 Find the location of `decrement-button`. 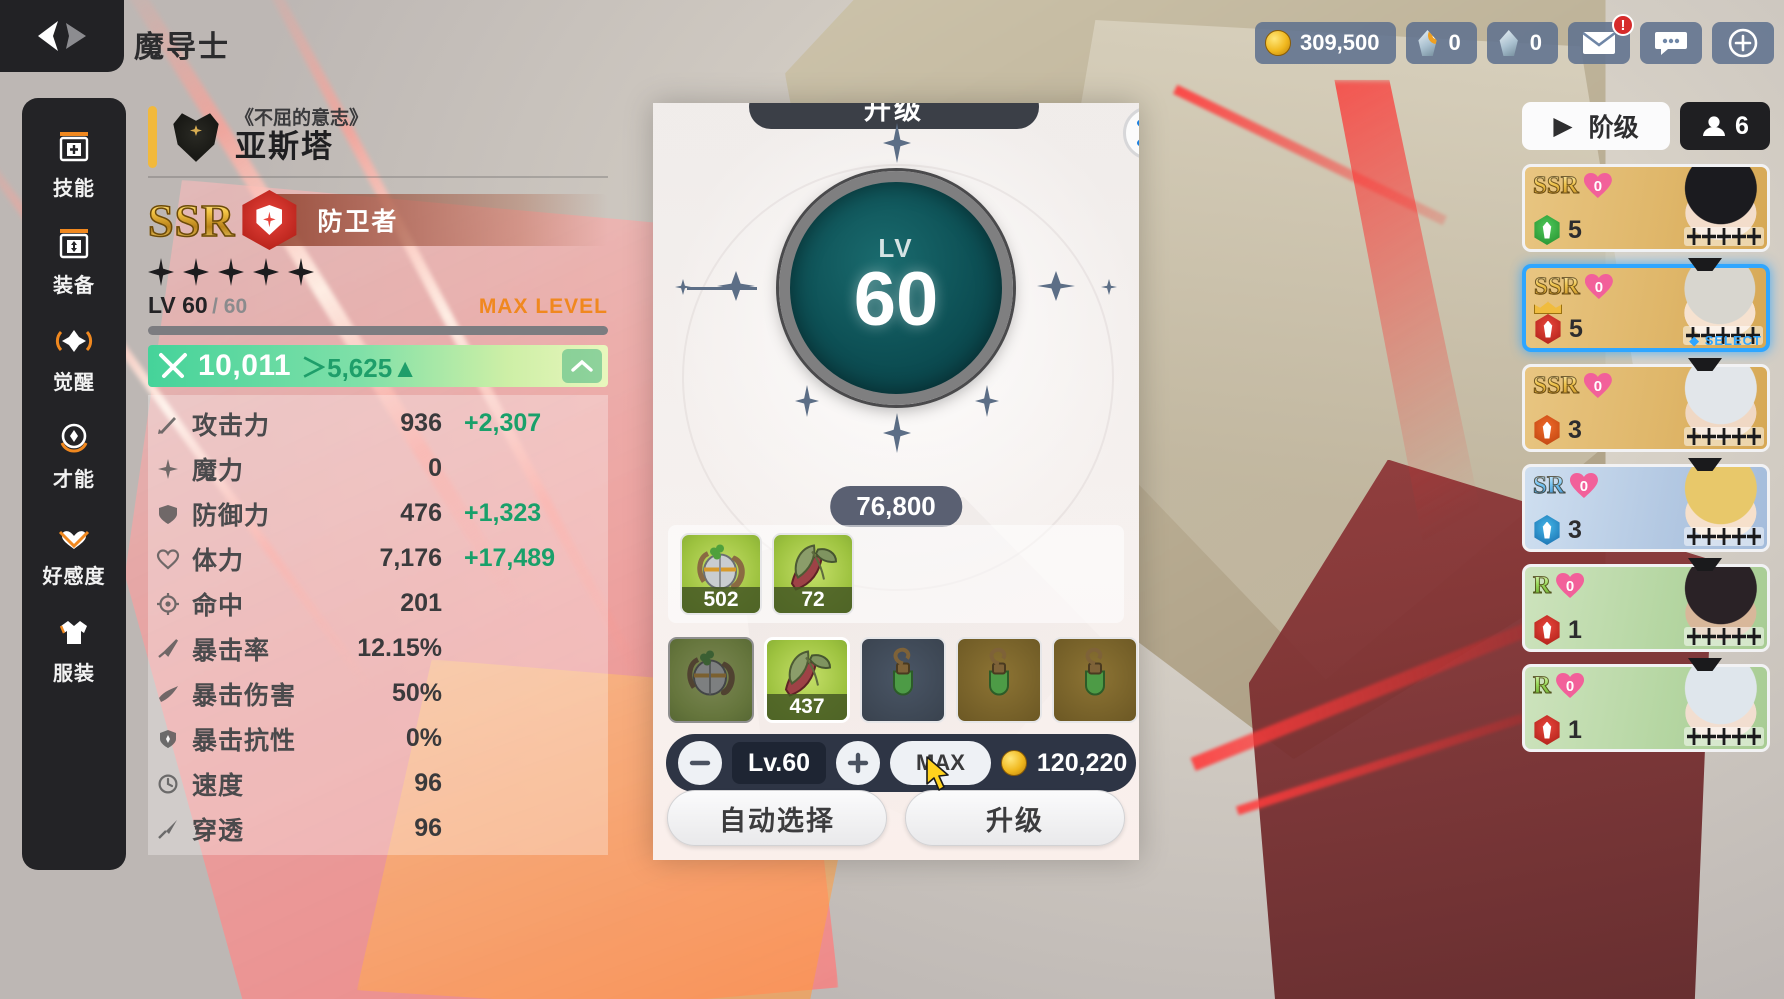

decrement-button is located at coordinates (700, 763).